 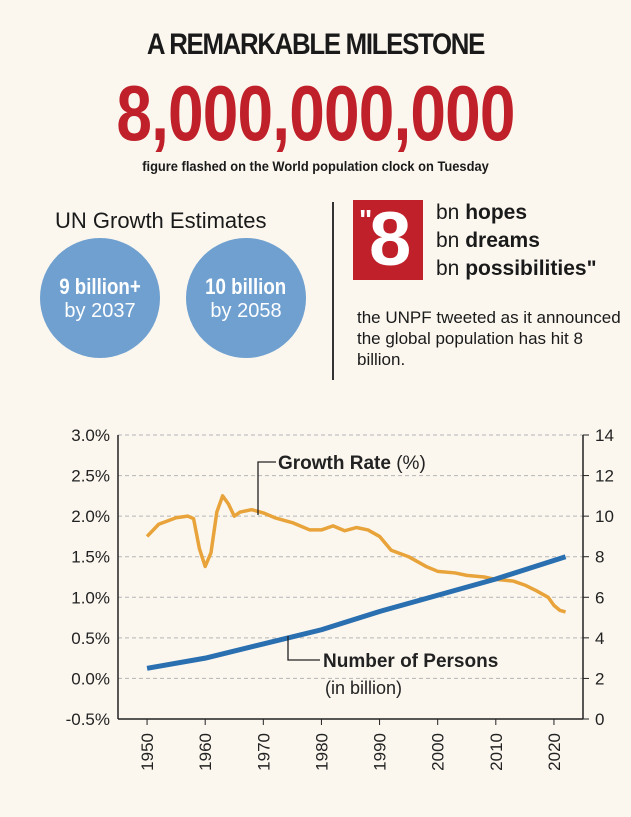 I want to click on right-tick-label: 14, so click(x=604, y=435).